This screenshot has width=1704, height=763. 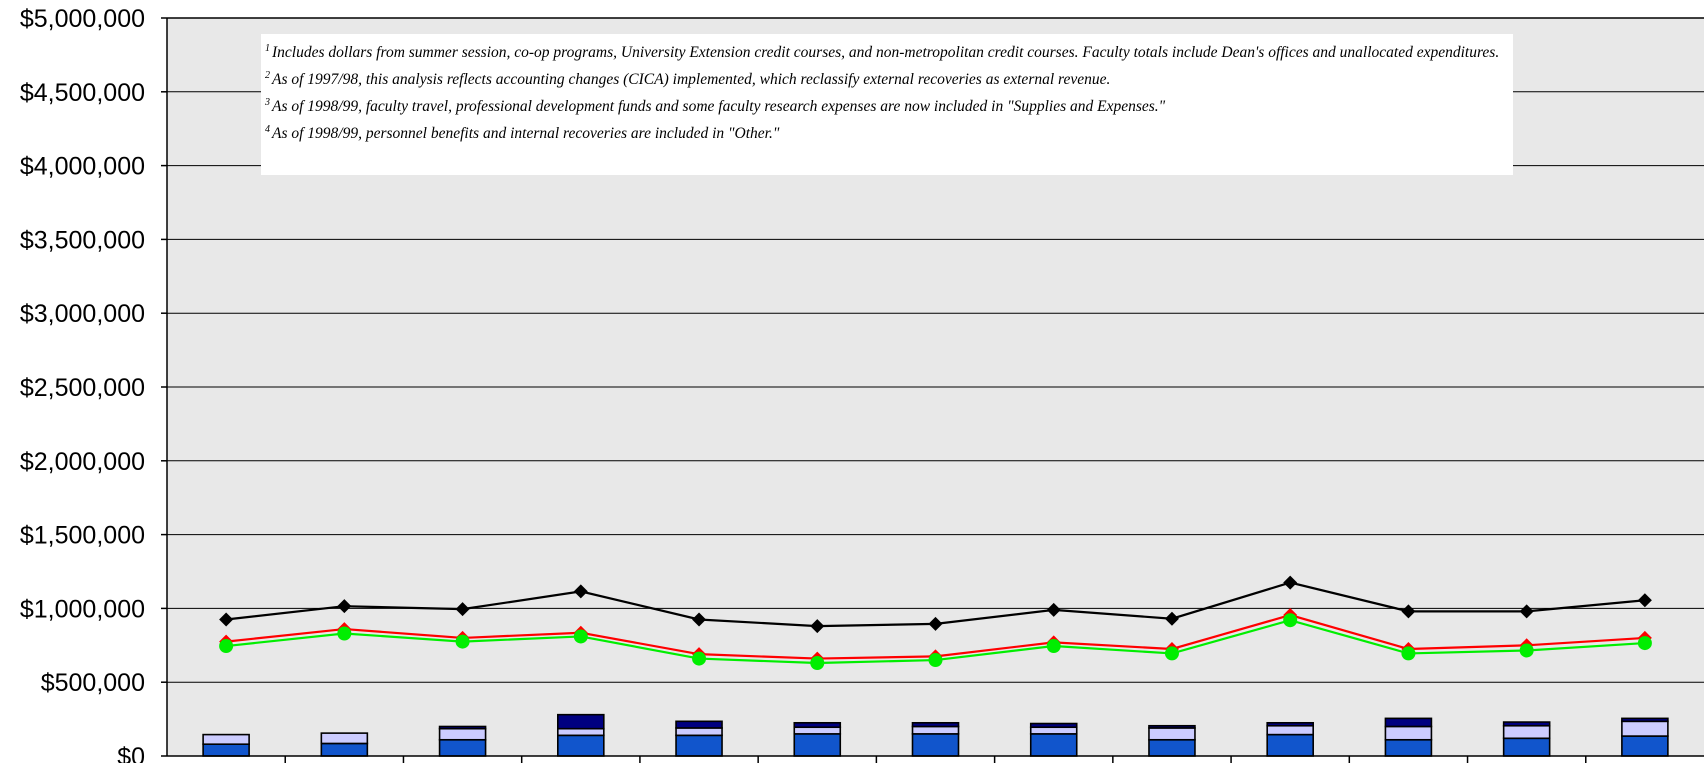 I want to click on y-tick-label: $3,500,000, so click(x=82, y=240).